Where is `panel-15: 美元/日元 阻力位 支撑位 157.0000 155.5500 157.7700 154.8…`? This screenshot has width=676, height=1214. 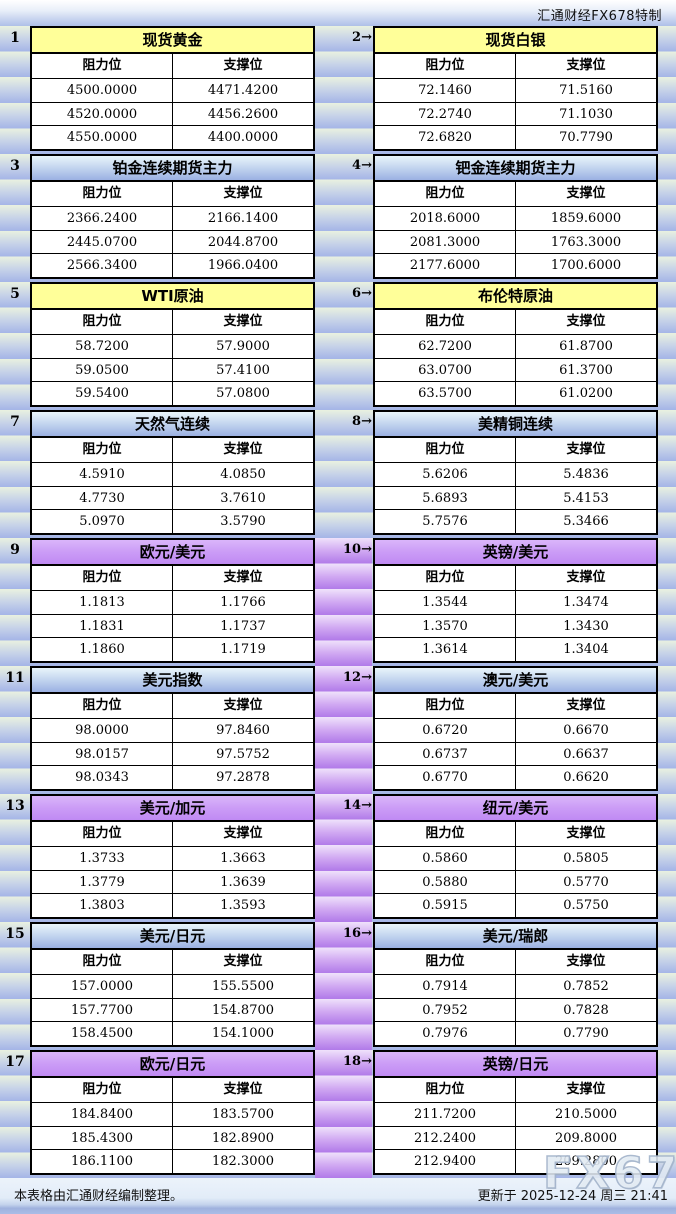
panel-15: 美元/日元 阻力位 支撑位 157.0000 155.5500 157.7700 154.8… is located at coordinates (172, 984).